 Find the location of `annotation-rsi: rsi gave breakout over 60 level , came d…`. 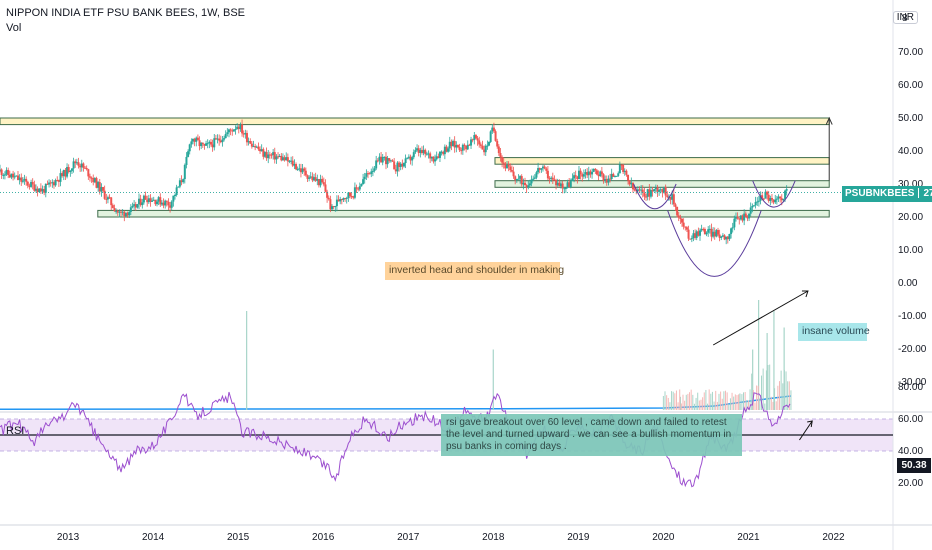

annotation-rsi: rsi gave breakout over 60 level , came d… is located at coordinates (591, 435).